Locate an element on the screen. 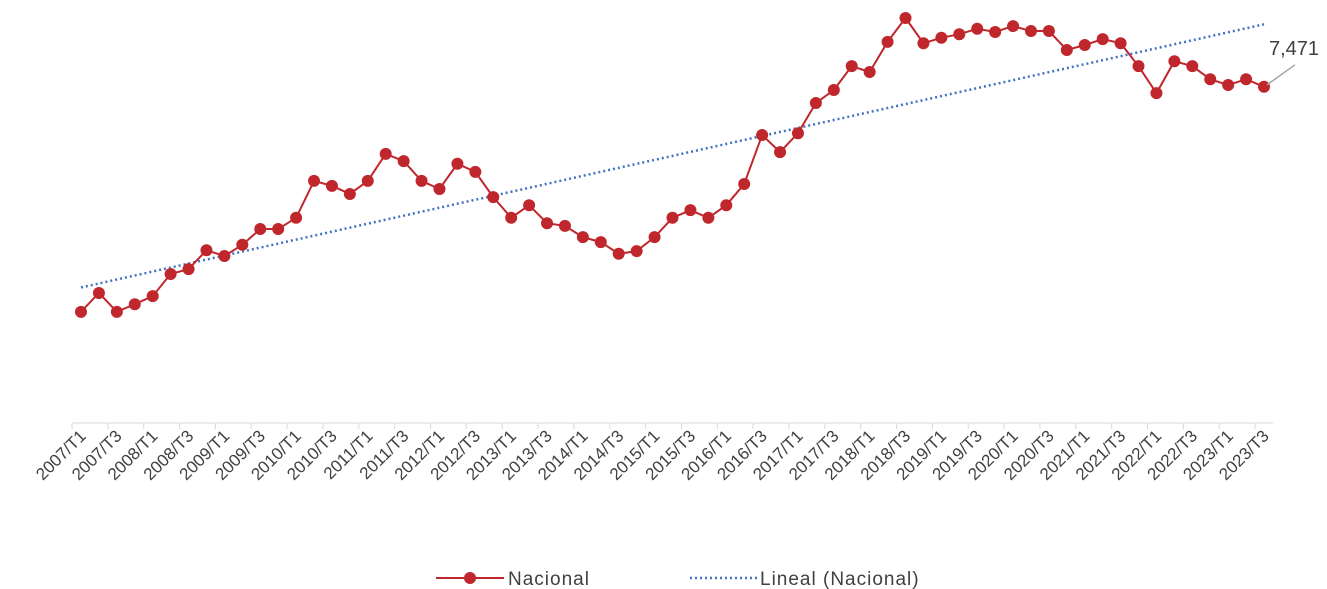 This screenshot has width=1327, height=589. legend-label: Lineal (Nacional) is located at coordinates (840, 579).